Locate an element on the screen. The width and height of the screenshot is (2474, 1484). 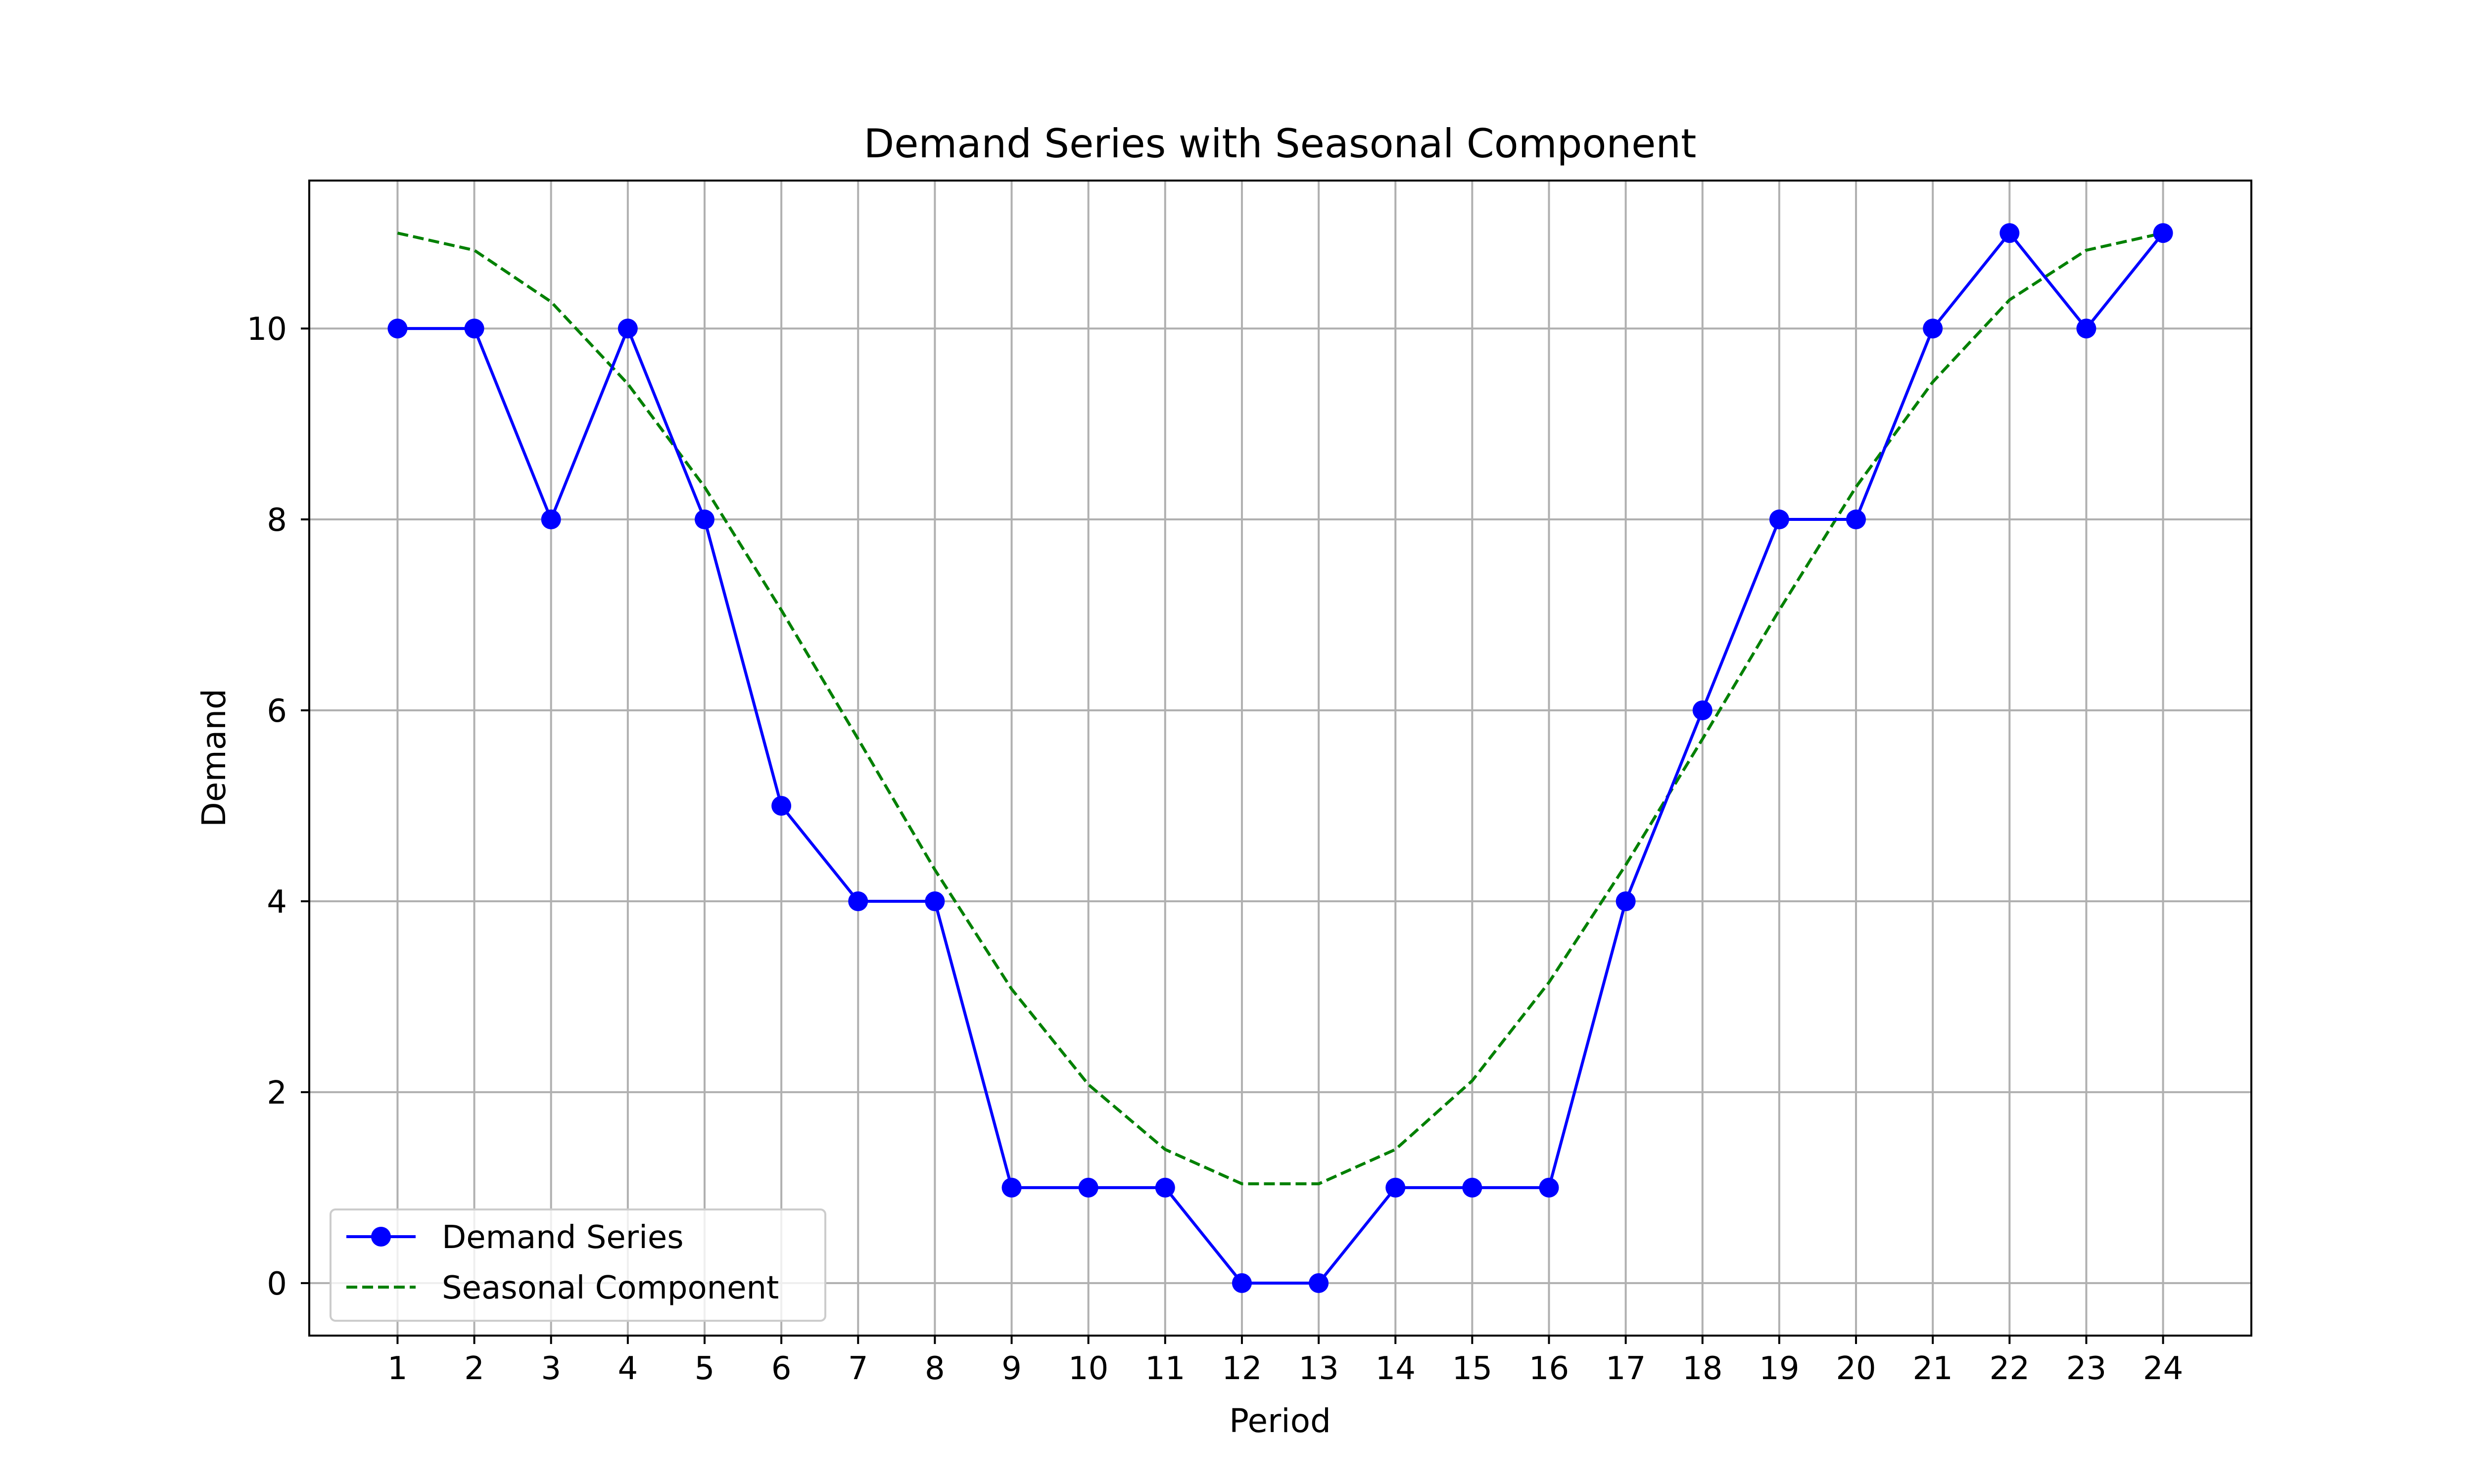
x-tick-label: 7 is located at coordinates (858, 1368).